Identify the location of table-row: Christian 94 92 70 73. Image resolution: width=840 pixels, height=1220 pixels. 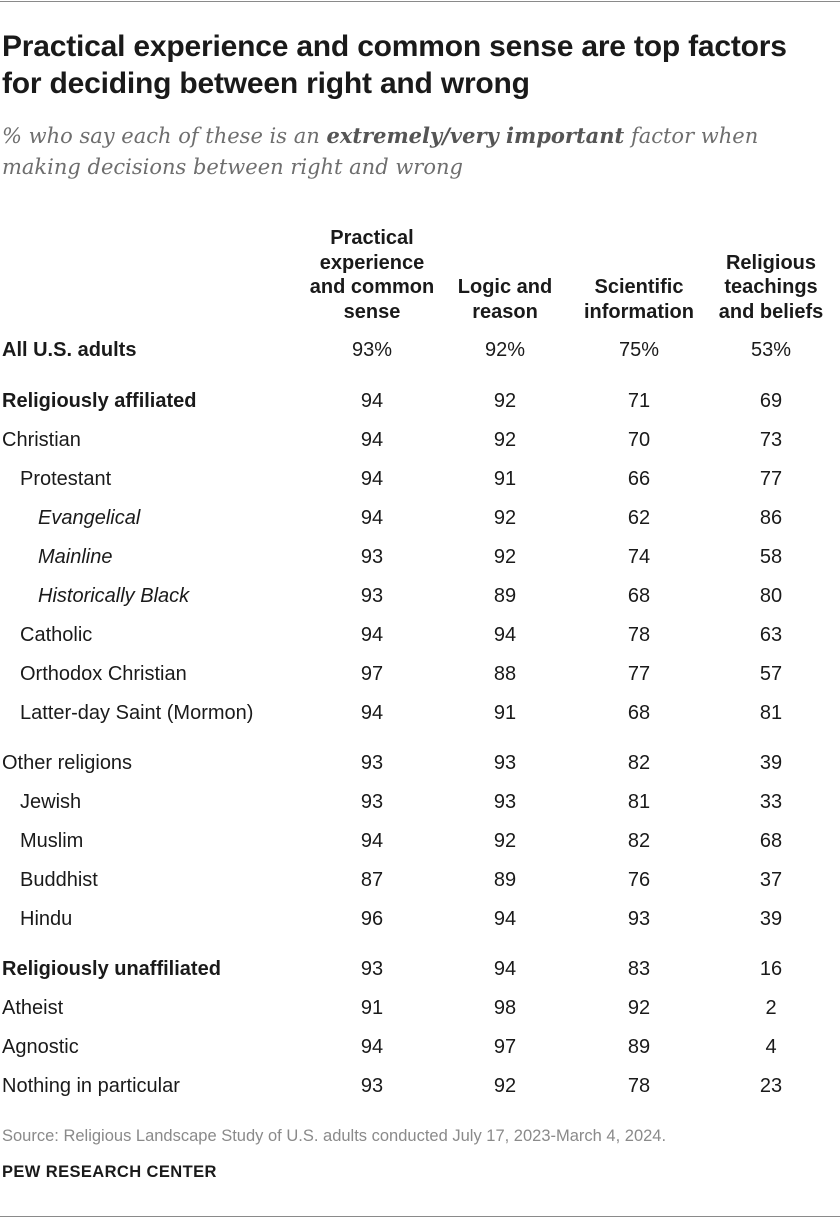
(420, 440).